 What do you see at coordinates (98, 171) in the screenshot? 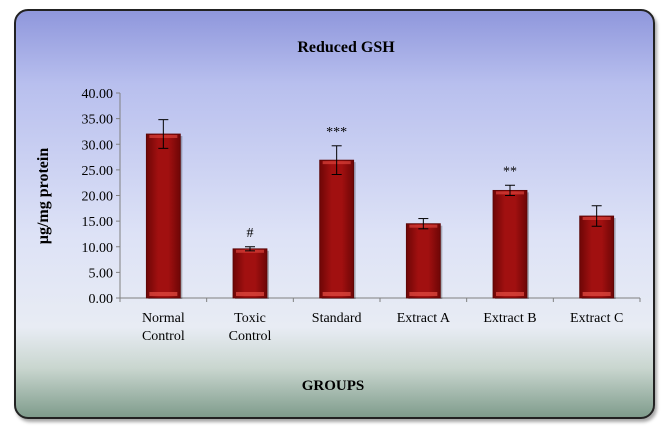
I see `y-tick-label: 25.00` at bounding box center [98, 171].